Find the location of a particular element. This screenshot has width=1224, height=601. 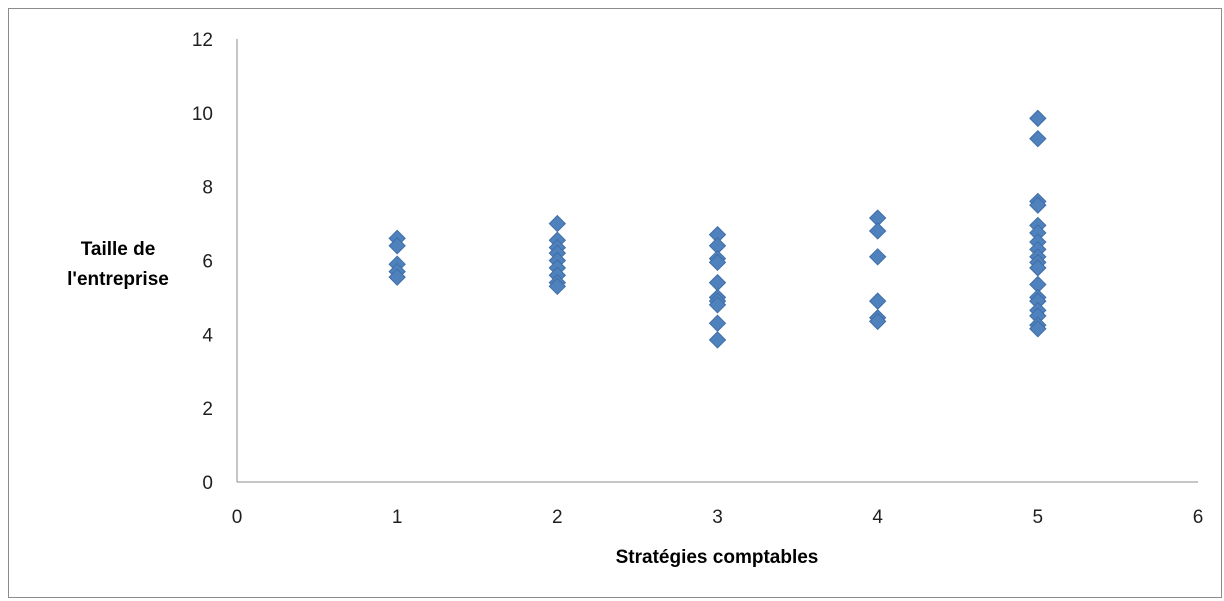

y-tick-label: 6 is located at coordinates (207, 262).